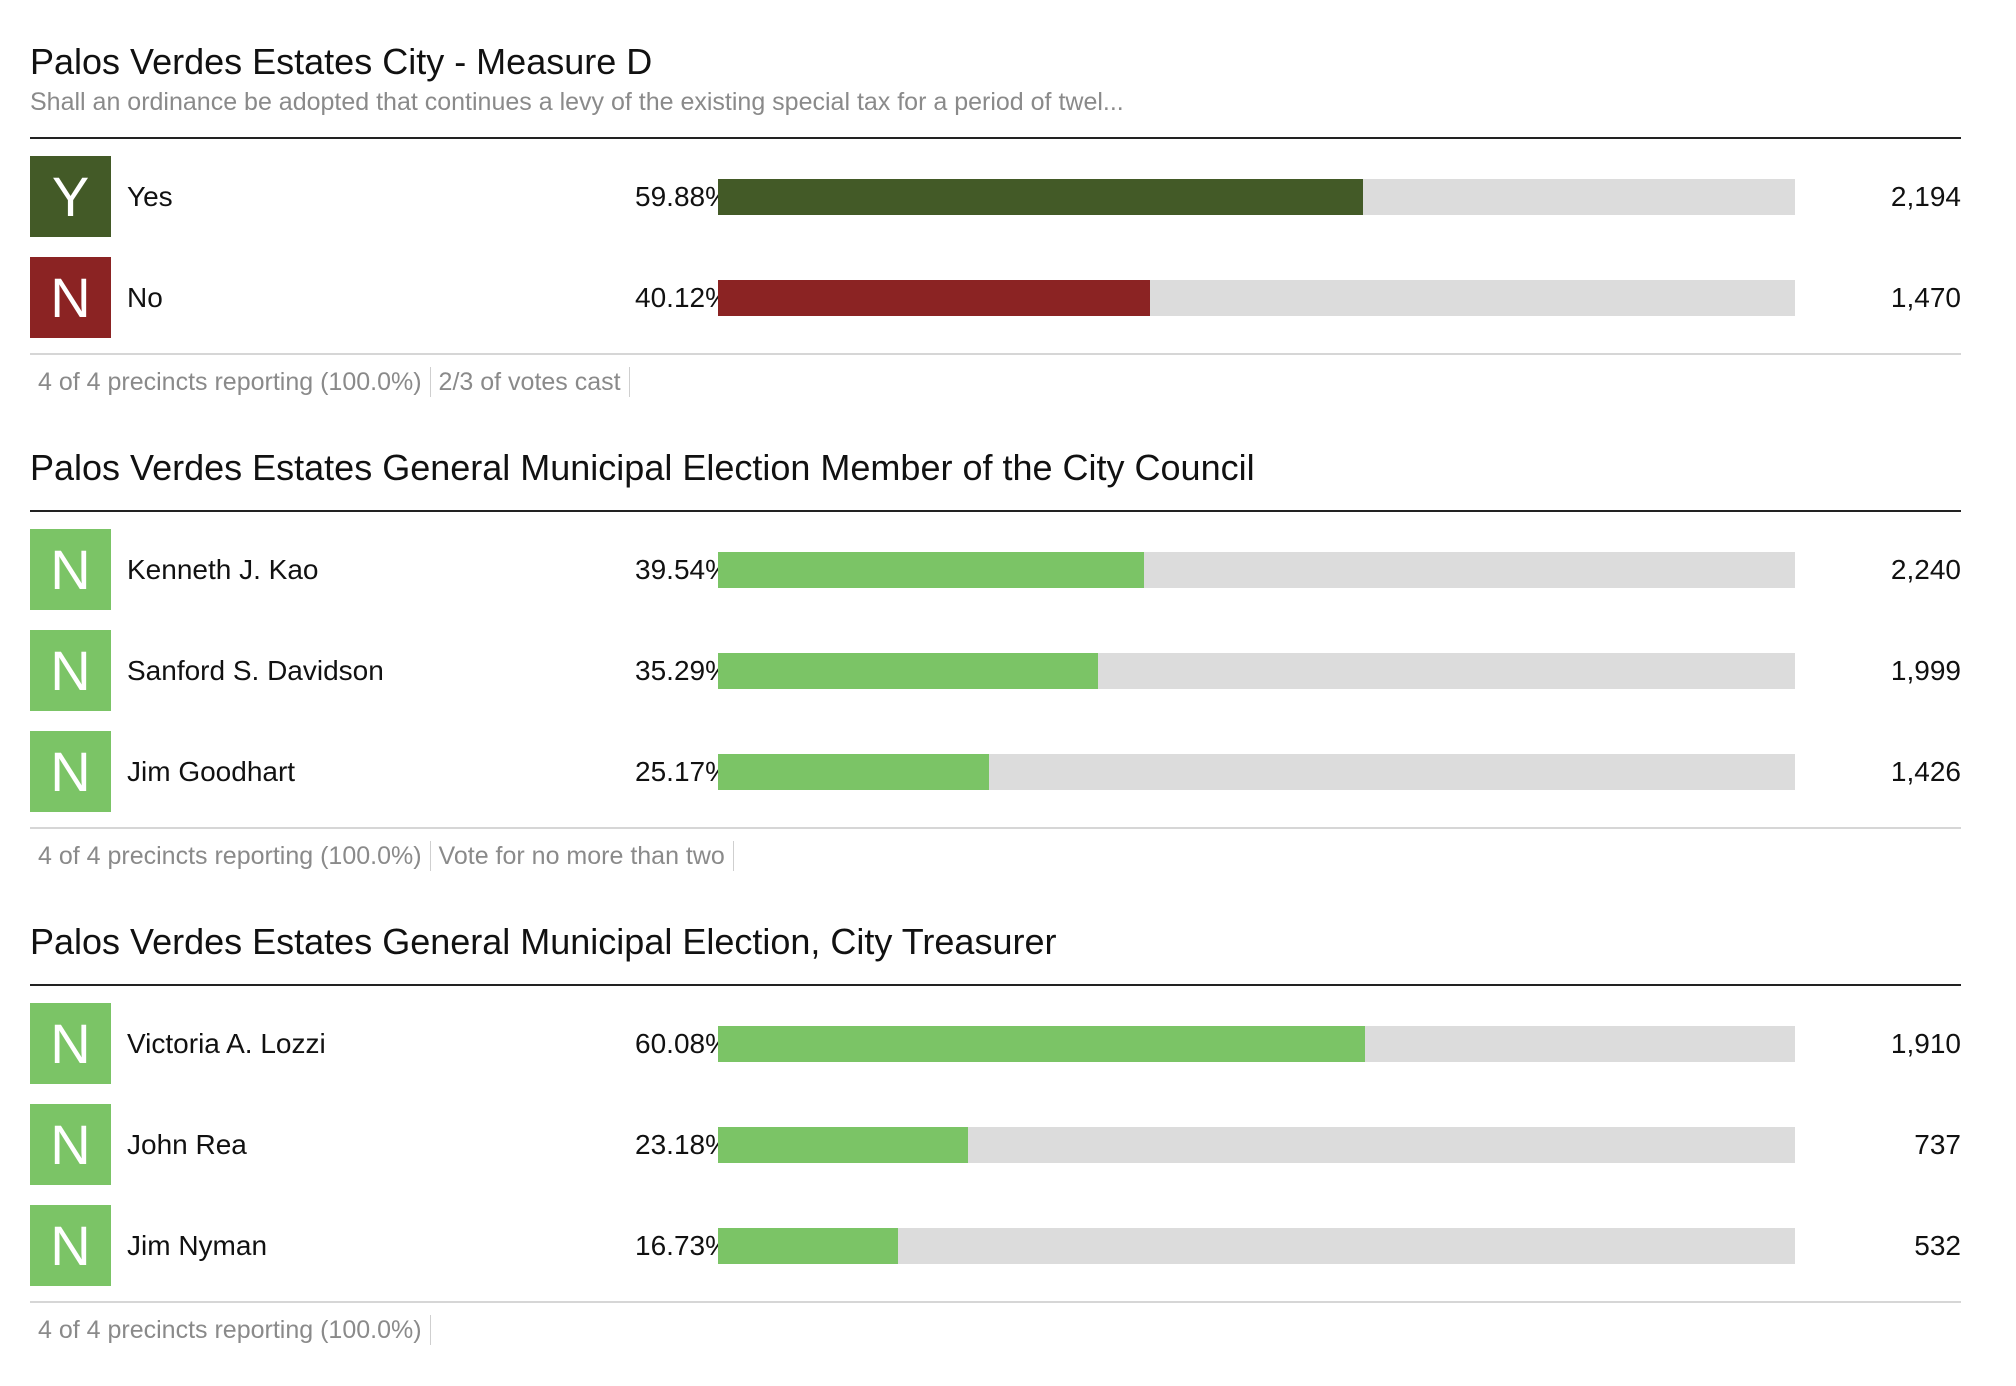  I want to click on candidate-name: Kenneth J. Kao, so click(223, 569).